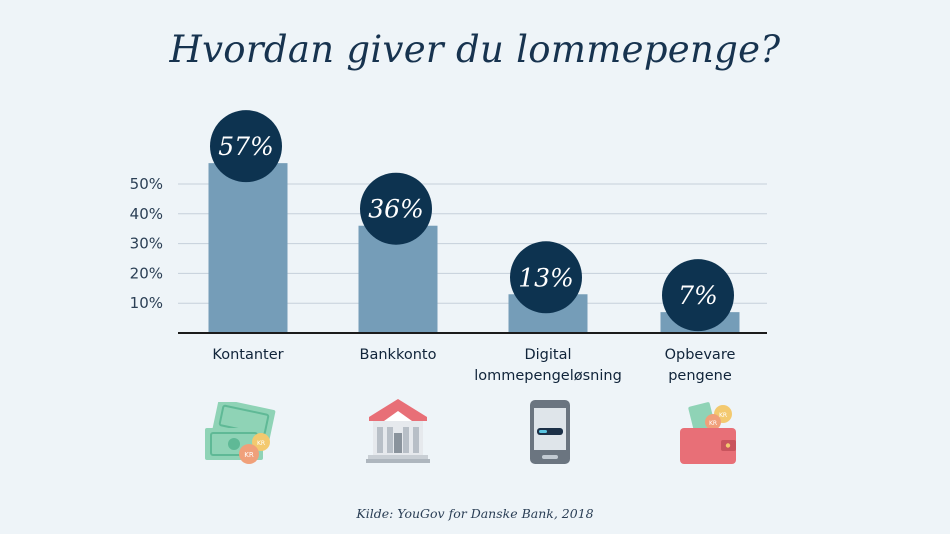  What do you see at coordinates (398, 355) in the screenshot?
I see `category-label: Bankkonto` at bounding box center [398, 355].